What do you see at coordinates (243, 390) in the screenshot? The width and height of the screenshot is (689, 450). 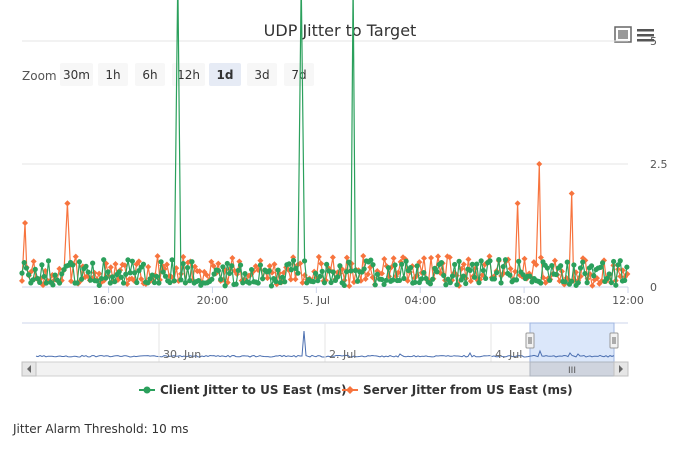 I see `legend-item: Client Jitter to US East (ms)` at bounding box center [243, 390].